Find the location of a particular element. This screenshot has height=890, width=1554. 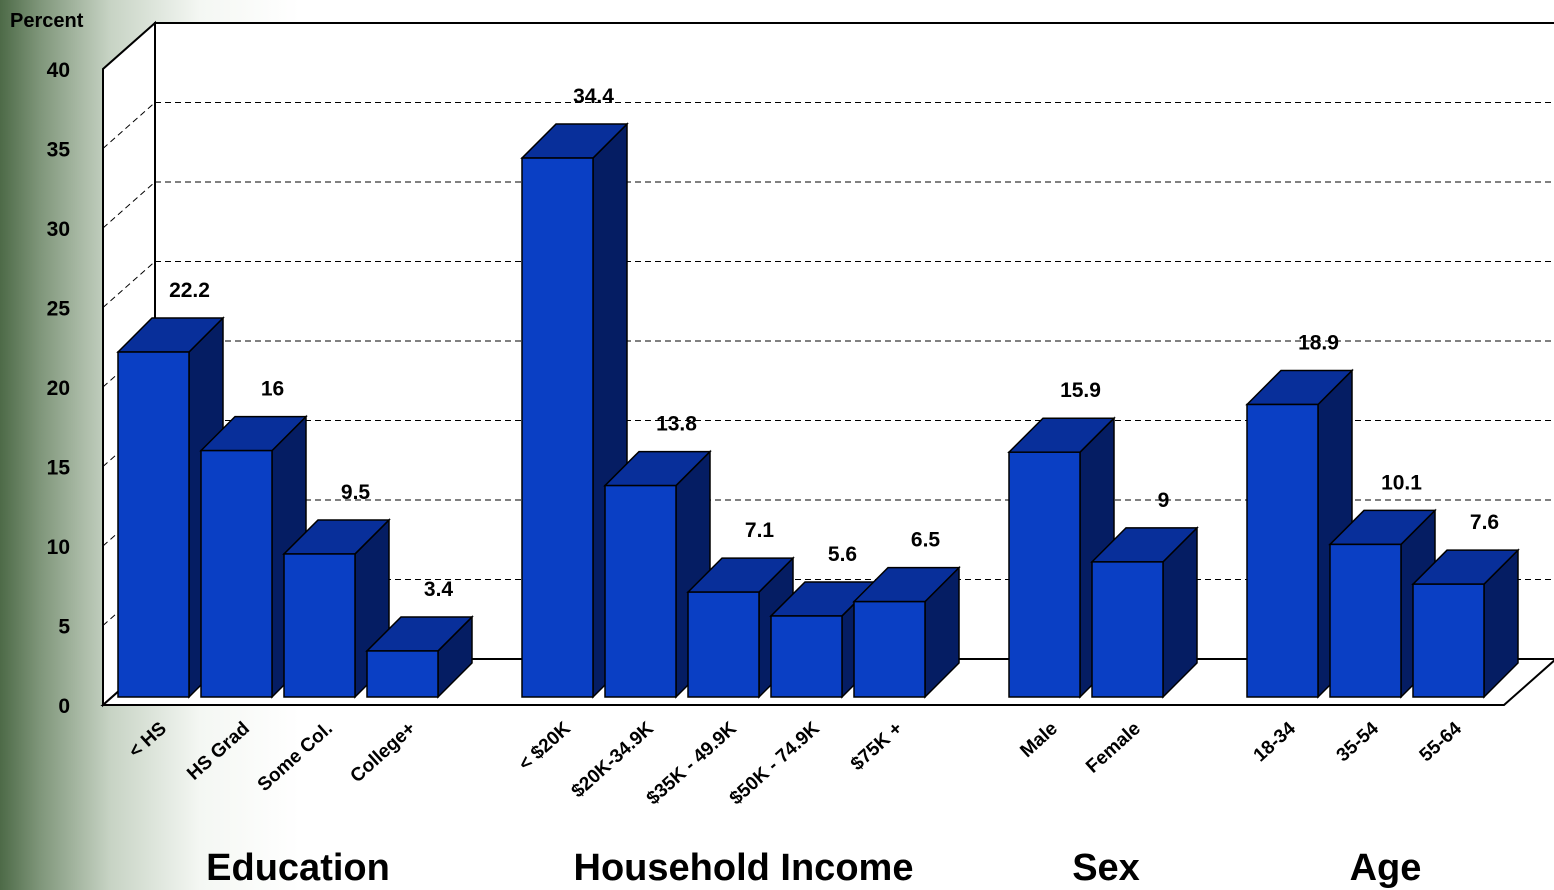

data-label: 7.6 is located at coordinates (1484, 522).